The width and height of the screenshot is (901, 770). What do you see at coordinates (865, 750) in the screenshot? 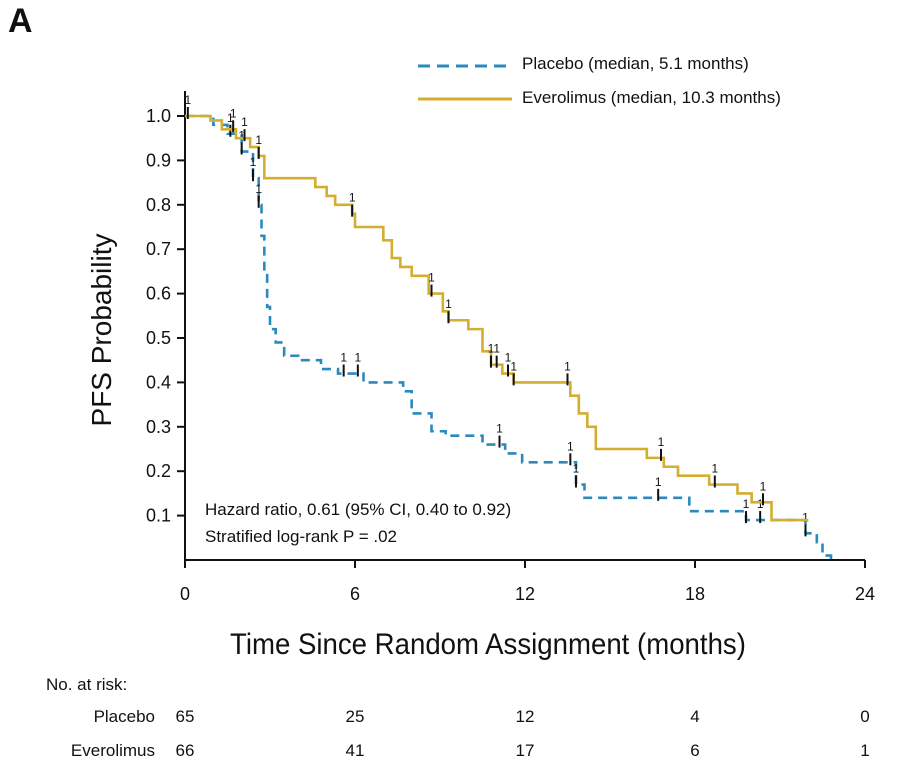
I see `at-risk-value: 1` at bounding box center [865, 750].